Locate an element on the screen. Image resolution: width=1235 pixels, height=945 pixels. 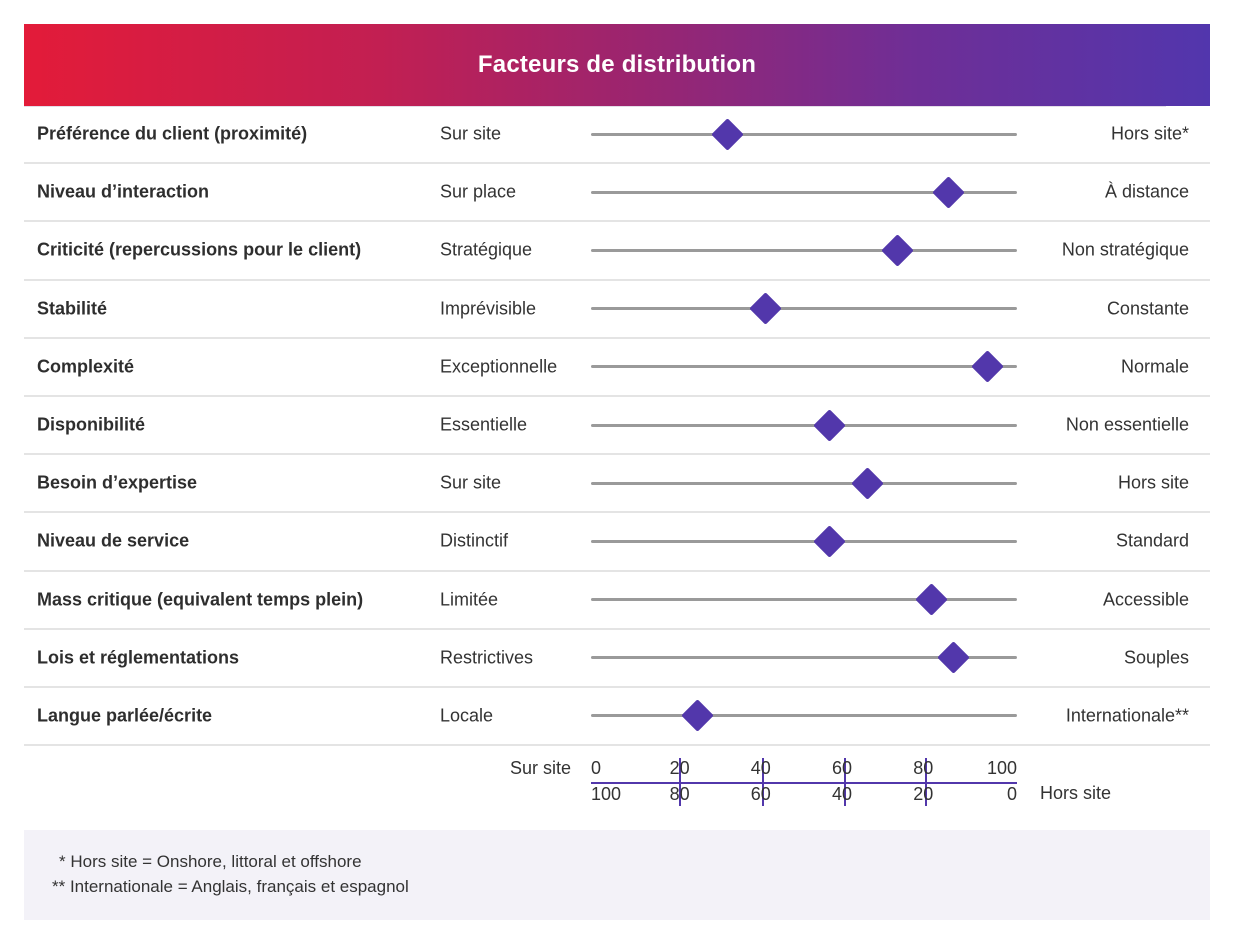
factor-row: Stabilité Imprévisible Constante is located at coordinates (617, 310).